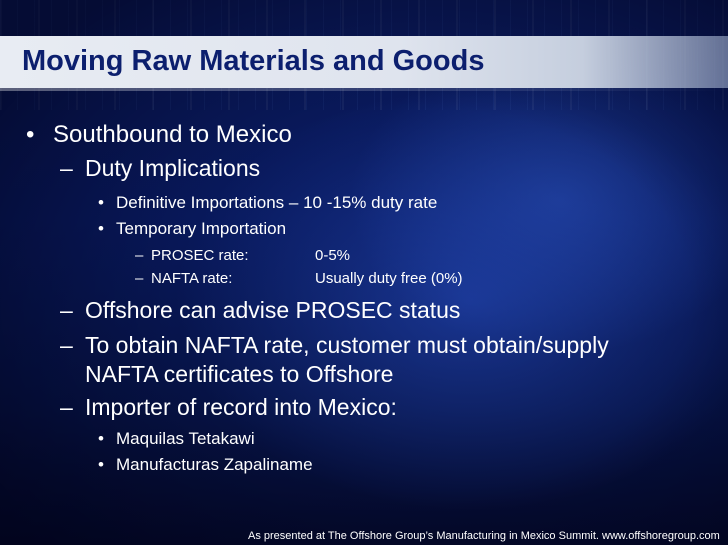 Image resolution: width=728 pixels, height=545 pixels. What do you see at coordinates (389, 278) in the screenshot?
I see `rate-value: Usually duty free (0%)` at bounding box center [389, 278].